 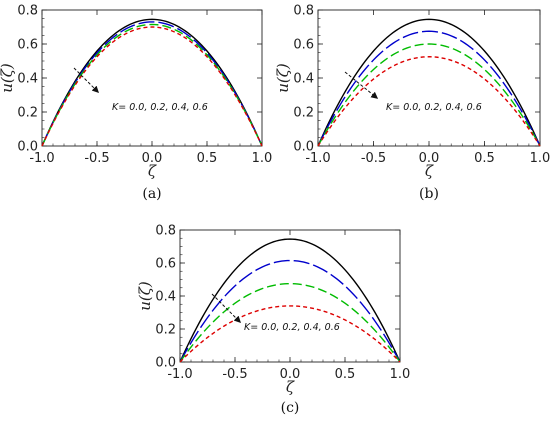 I want to click on panel-label: (b), so click(x=429, y=194).